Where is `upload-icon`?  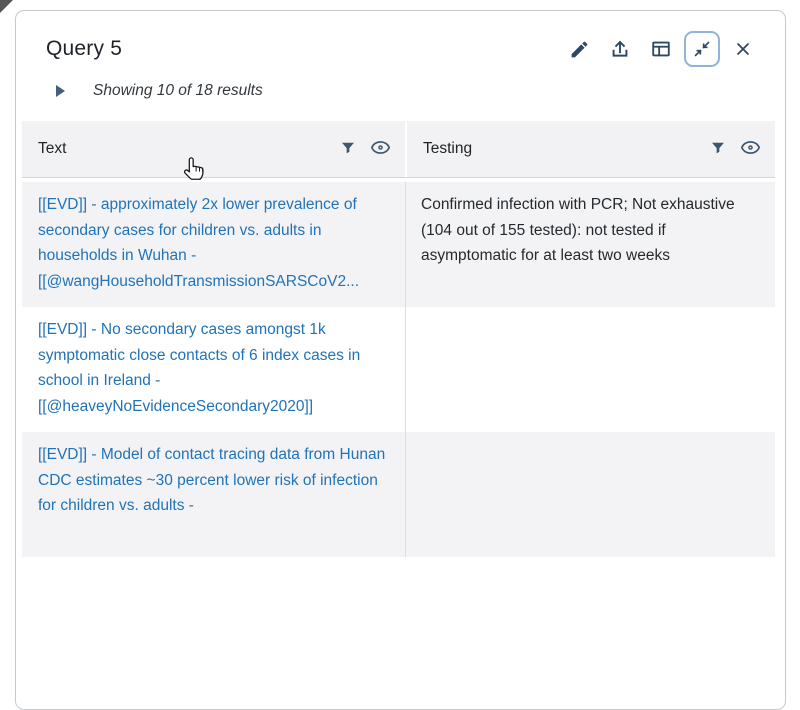 upload-icon is located at coordinates (620, 49).